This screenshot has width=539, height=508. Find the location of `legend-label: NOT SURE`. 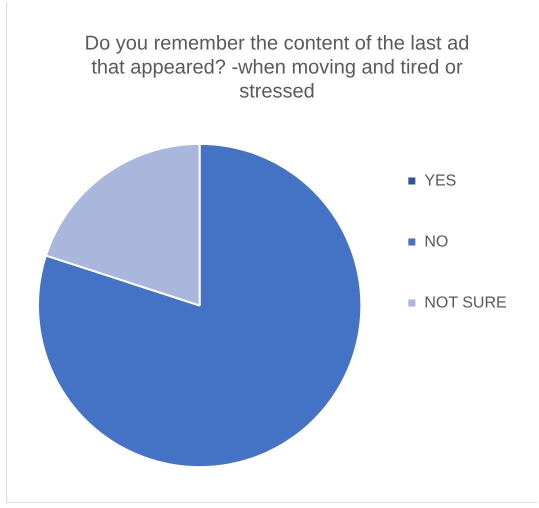

legend-label: NOT SURE is located at coordinates (465, 303).